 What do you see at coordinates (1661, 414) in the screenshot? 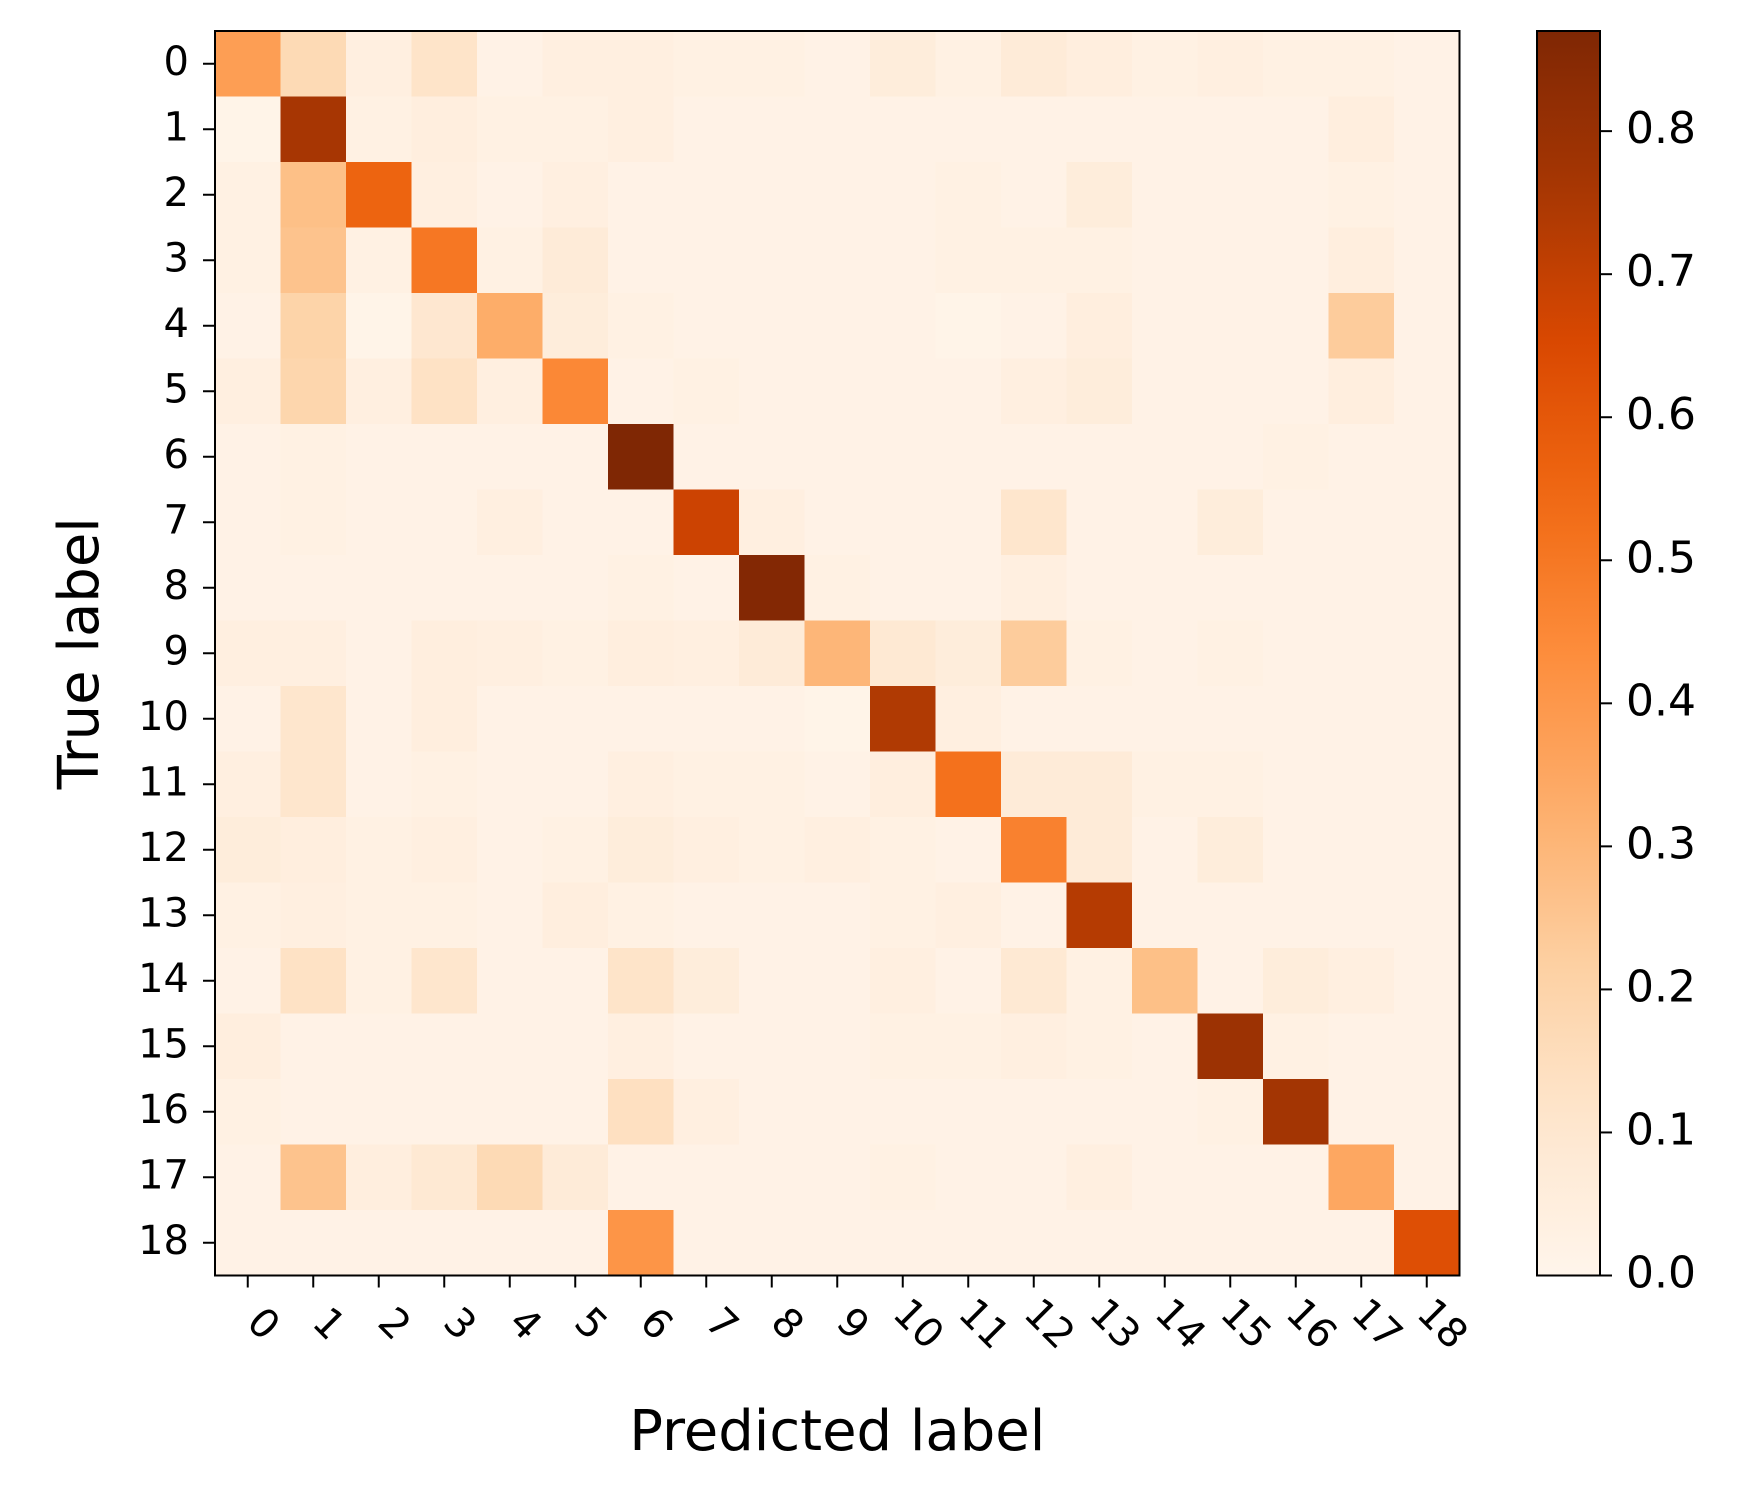
I see `colorbar-tick-label: 0.6` at bounding box center [1661, 414].